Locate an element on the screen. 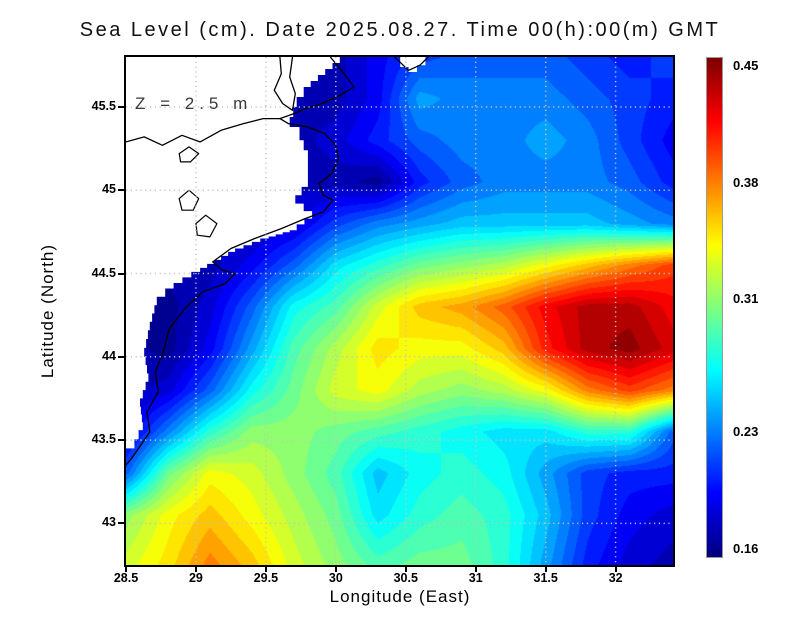  colorbar-tick-label: 0.45 is located at coordinates (746, 66).